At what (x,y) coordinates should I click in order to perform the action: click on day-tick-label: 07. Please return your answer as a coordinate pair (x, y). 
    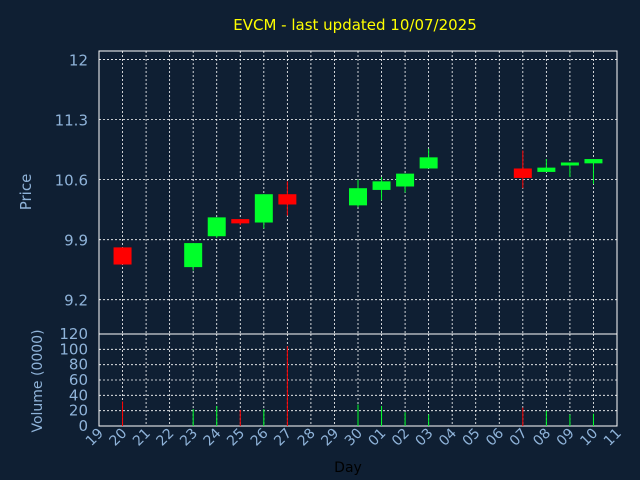
    Looking at the image, I should click on (519, 438).